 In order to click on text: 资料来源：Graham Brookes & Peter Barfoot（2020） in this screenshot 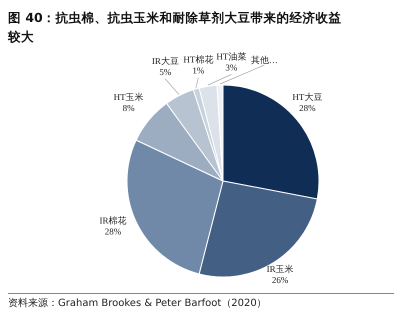, I will do `click(201, 303)`.